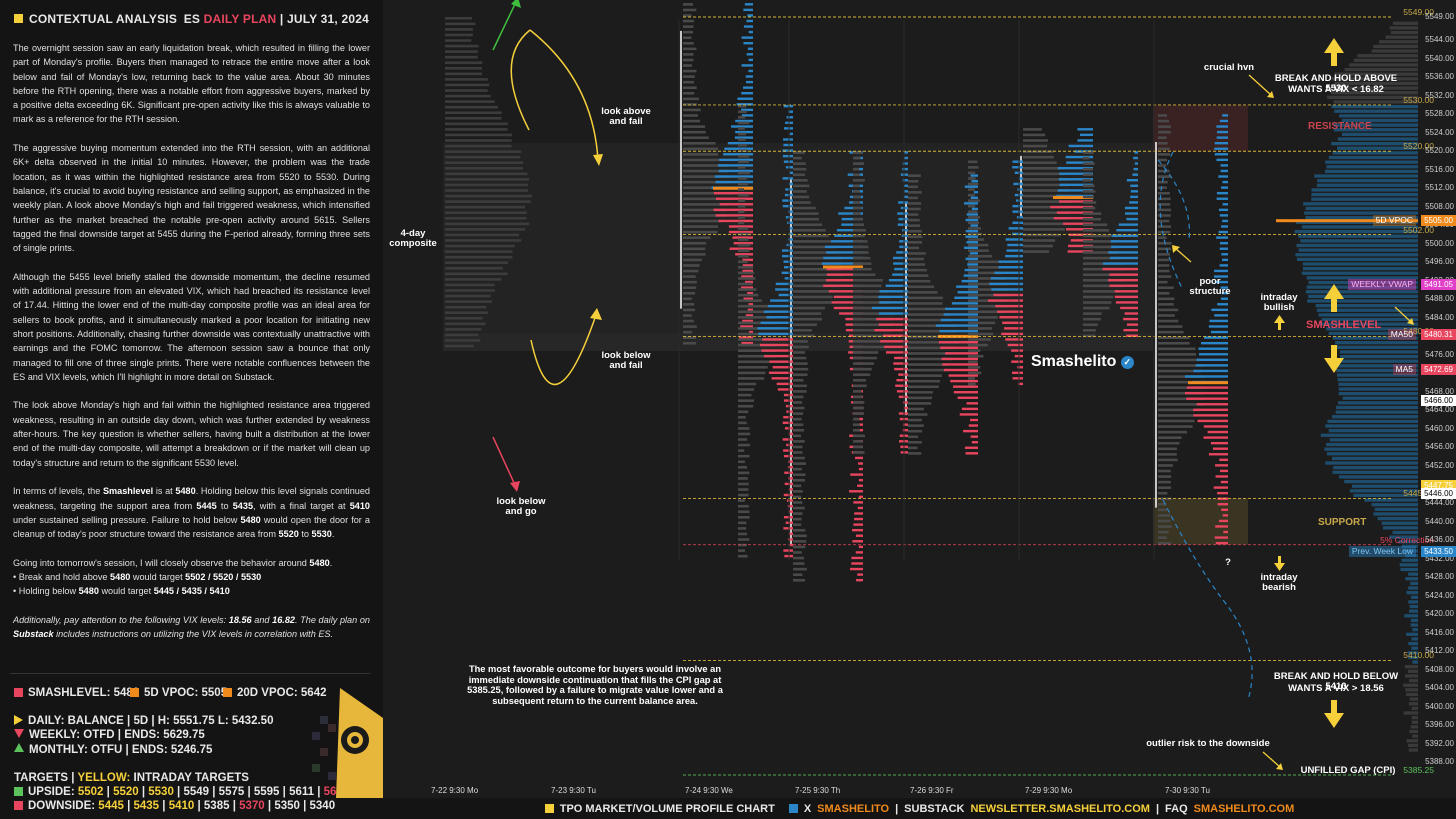  Describe the element at coordinates (1244, 808) in the screenshot. I see `footer-faq-link: SMASHELITO.COM` at that location.